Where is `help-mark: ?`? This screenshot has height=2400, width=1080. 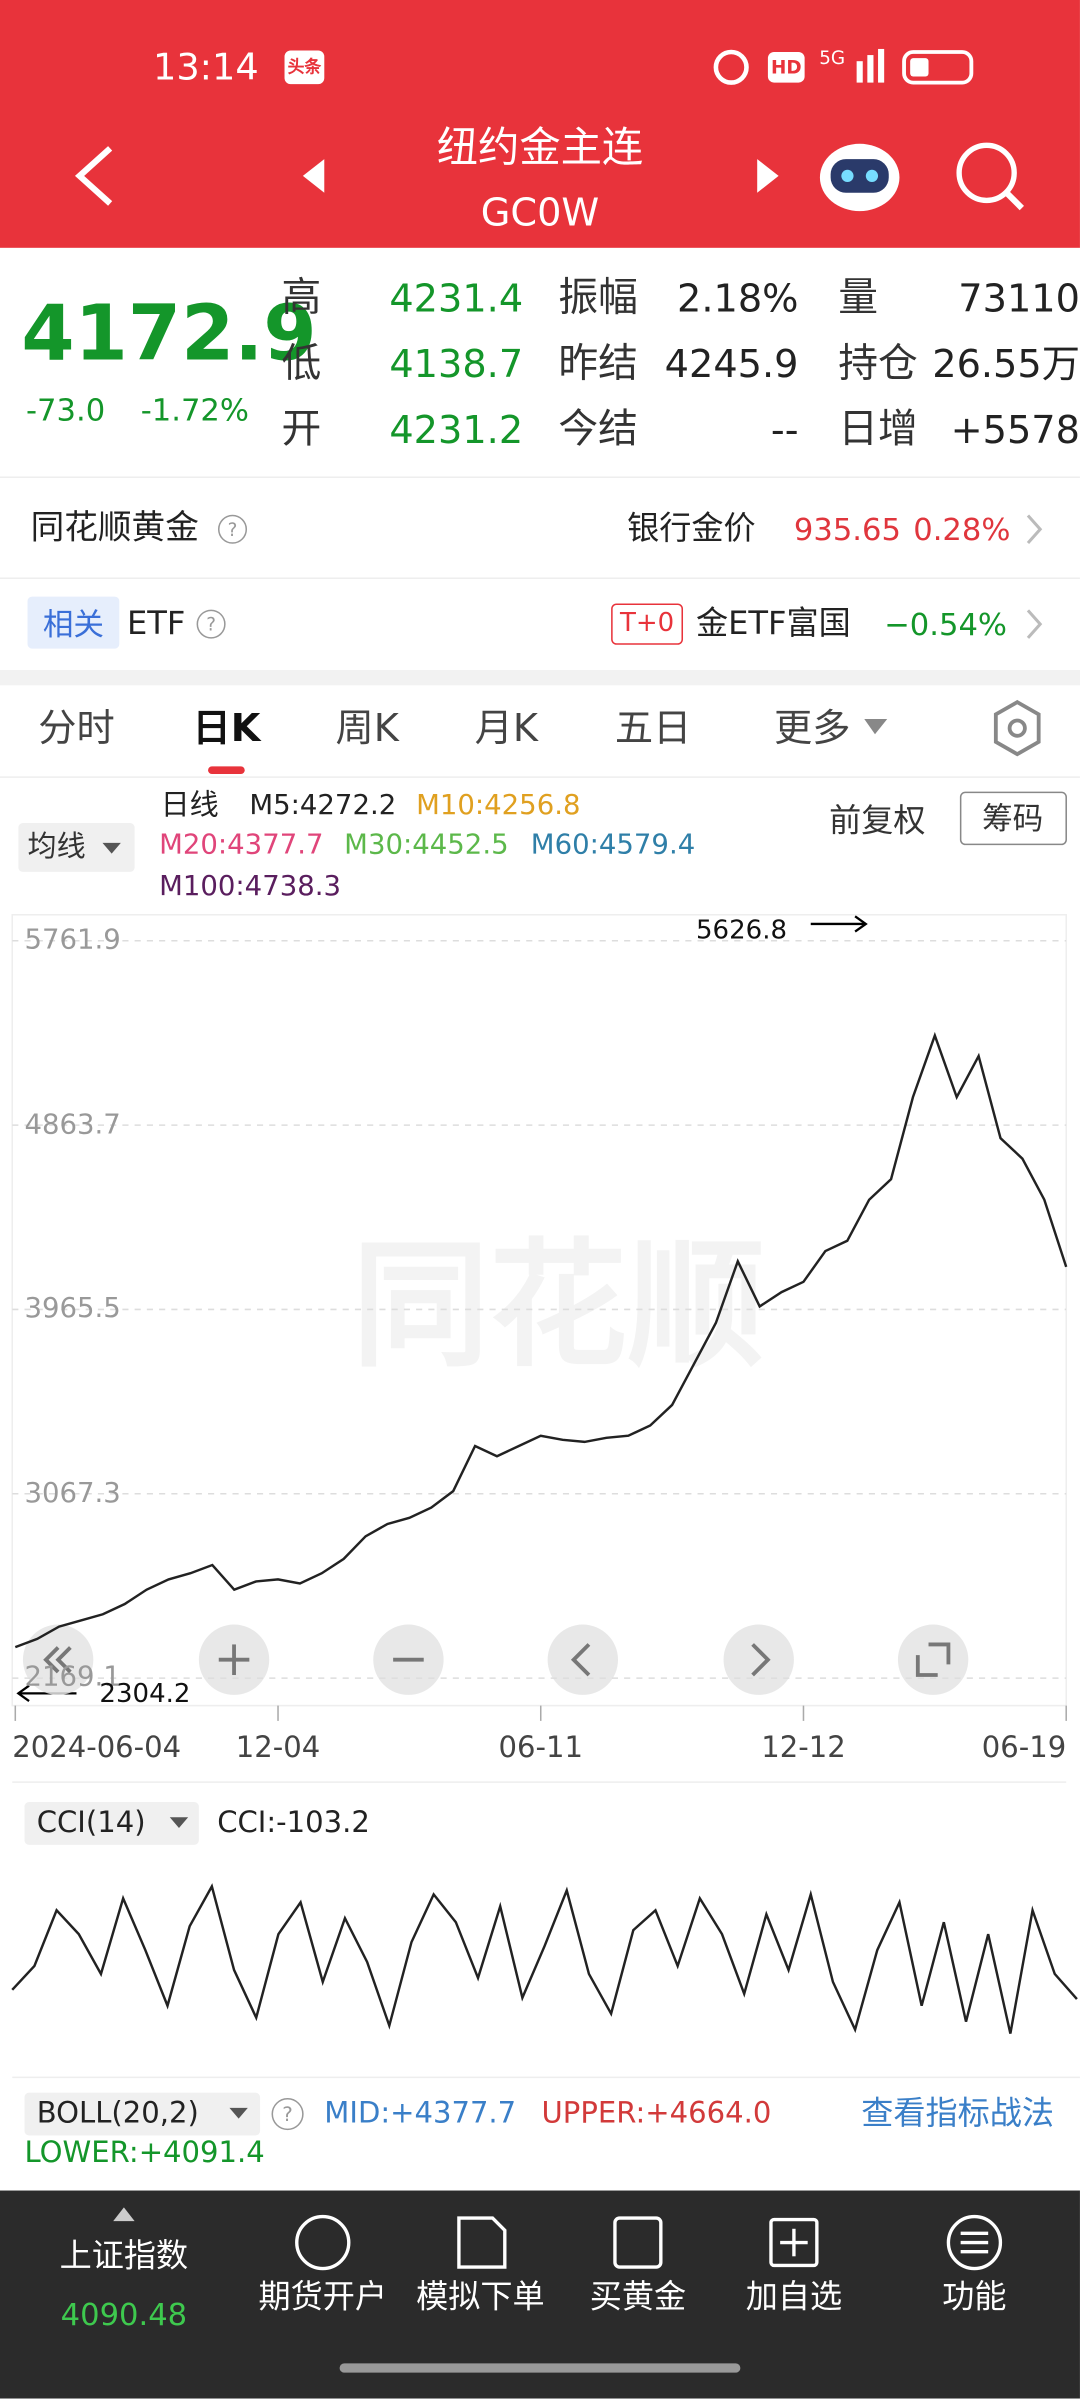
help-mark: ? is located at coordinates (233, 530).